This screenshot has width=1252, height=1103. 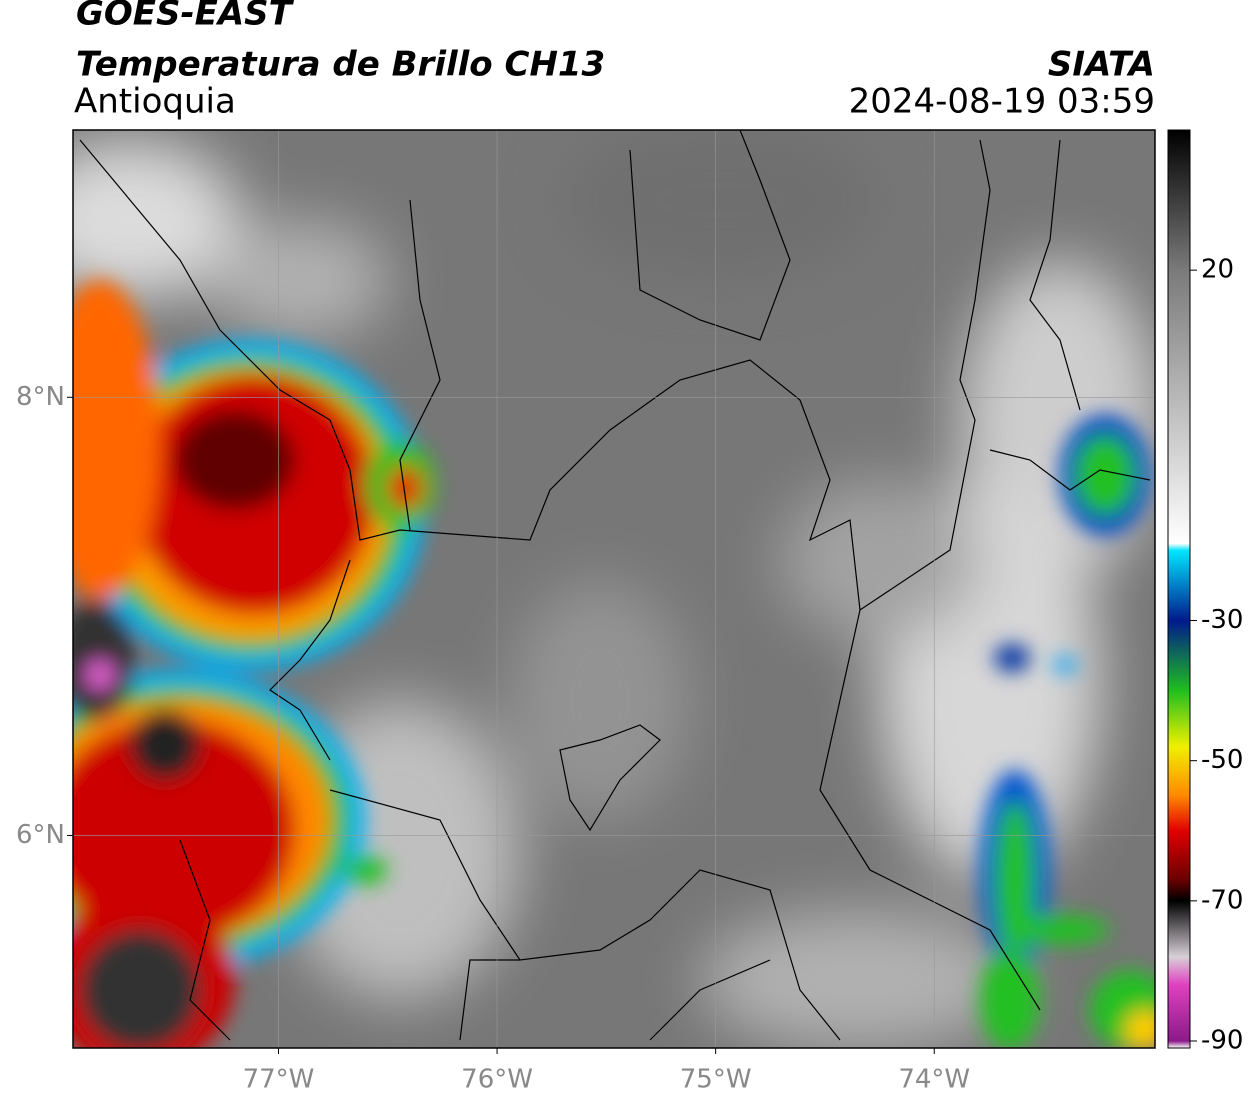 I want to click on colorbar-tick-label: -70, so click(x=1222, y=900).